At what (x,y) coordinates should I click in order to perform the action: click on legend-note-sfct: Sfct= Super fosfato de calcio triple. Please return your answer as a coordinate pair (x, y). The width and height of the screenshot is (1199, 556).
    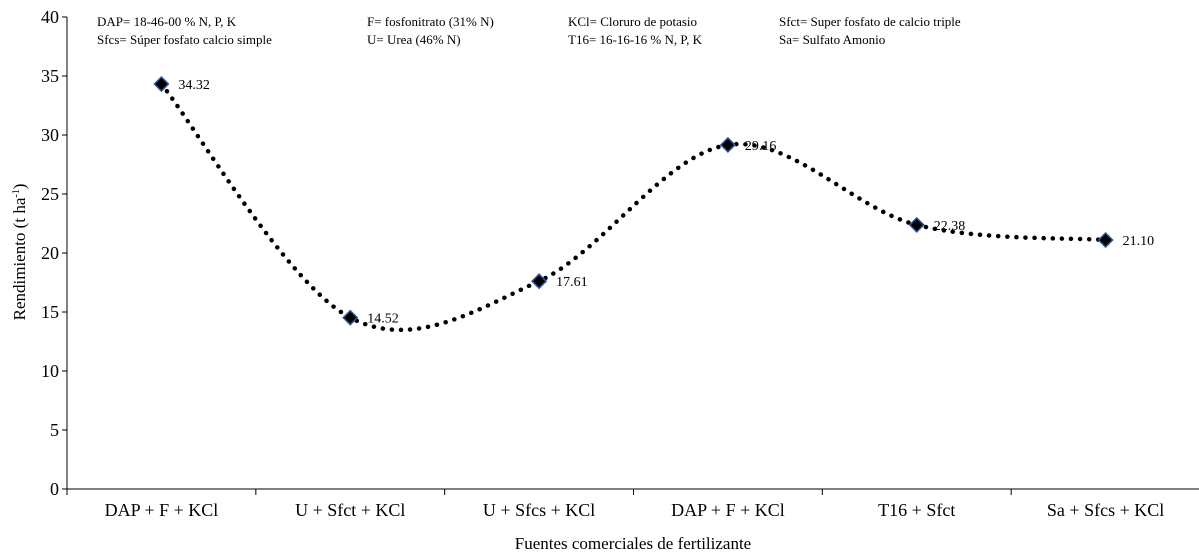
    Looking at the image, I should click on (870, 21).